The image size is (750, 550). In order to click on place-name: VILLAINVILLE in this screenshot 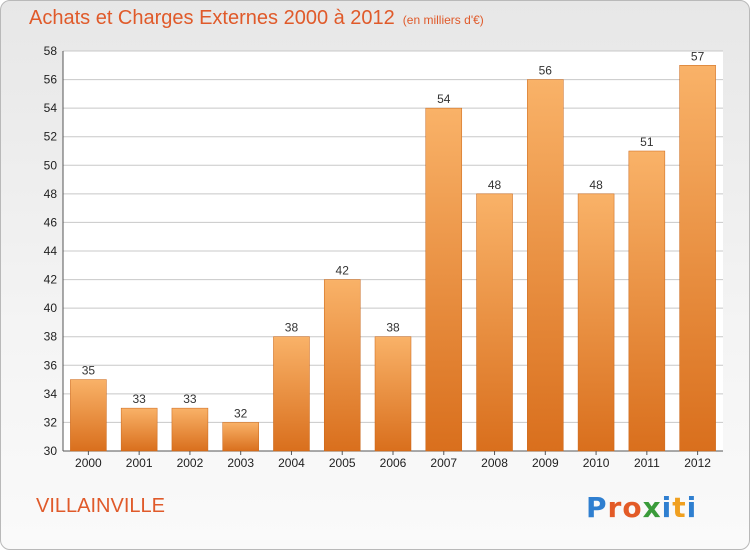, I will do `click(100, 506)`.